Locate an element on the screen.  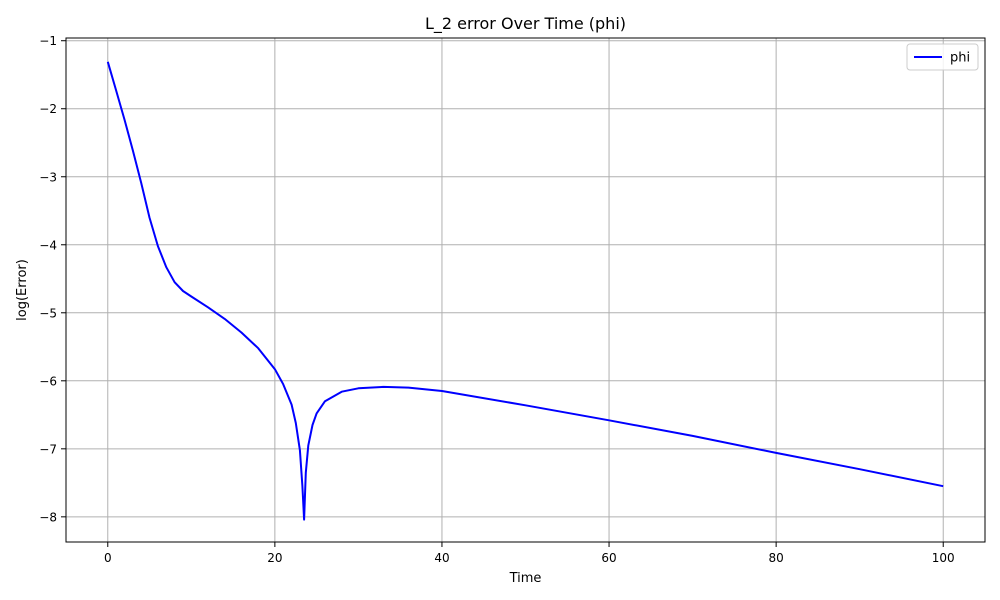
x-tick-label: 60 is located at coordinates (608, 558).